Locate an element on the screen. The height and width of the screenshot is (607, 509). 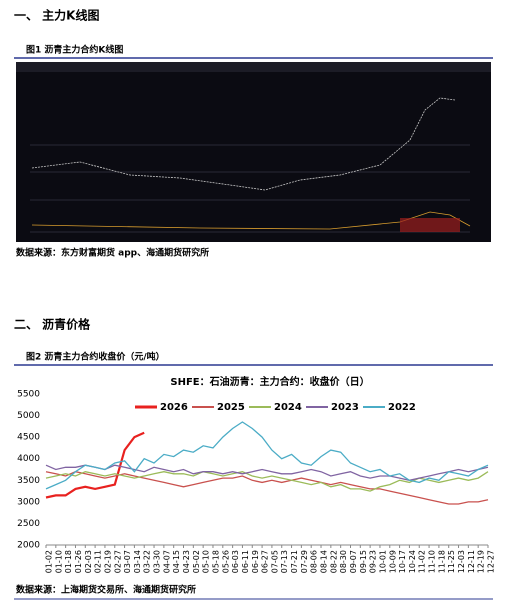
y-tick-label: 3500 is located at coordinates (28, 481).